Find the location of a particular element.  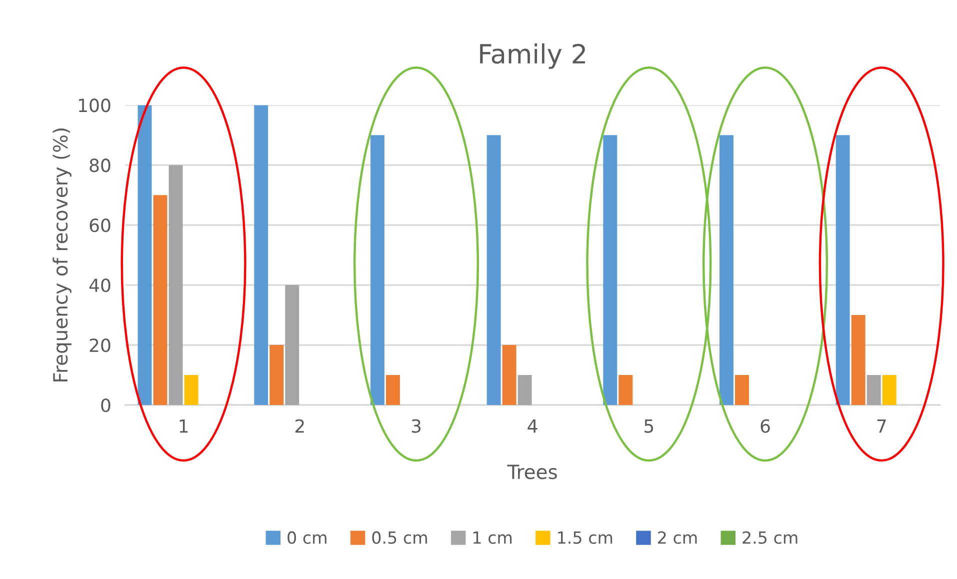

legend-label: 2 cm is located at coordinates (677, 537).